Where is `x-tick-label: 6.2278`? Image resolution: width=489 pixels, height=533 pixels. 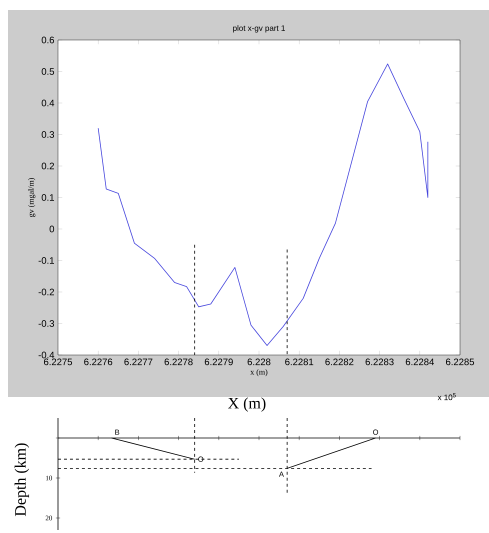 x-tick-label: 6.2278 is located at coordinates (178, 362).